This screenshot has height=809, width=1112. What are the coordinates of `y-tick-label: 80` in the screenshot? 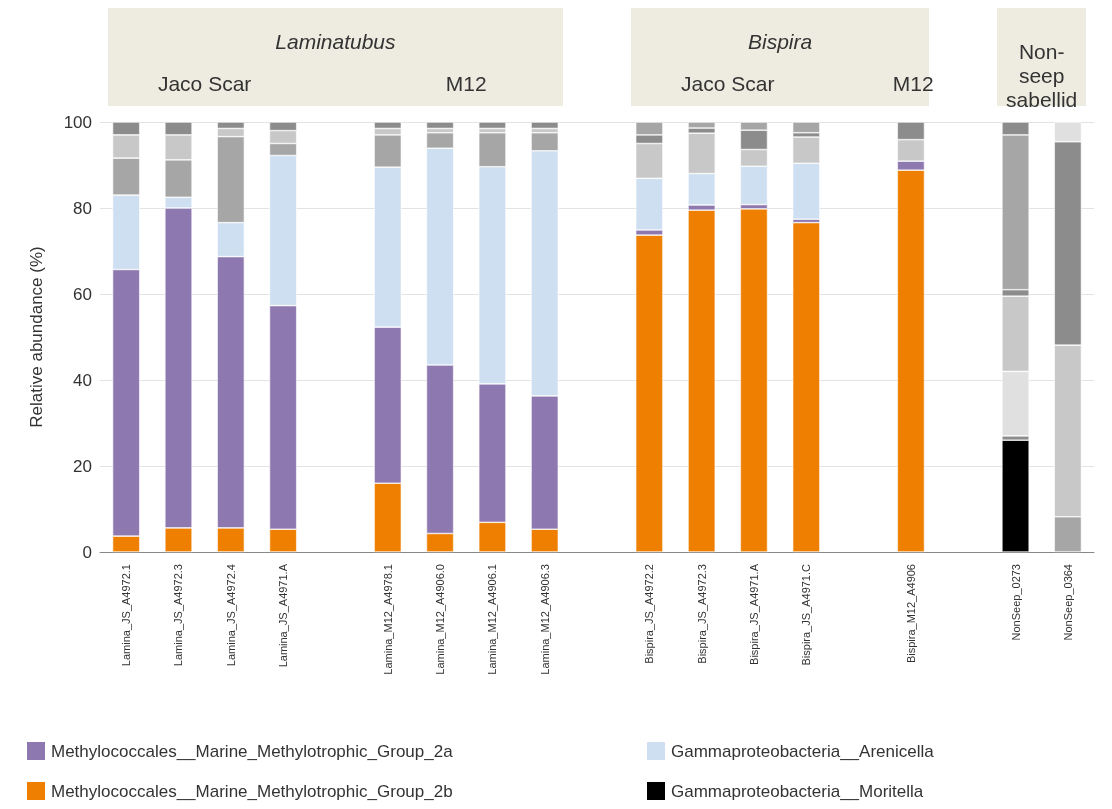 It's located at (82, 208).